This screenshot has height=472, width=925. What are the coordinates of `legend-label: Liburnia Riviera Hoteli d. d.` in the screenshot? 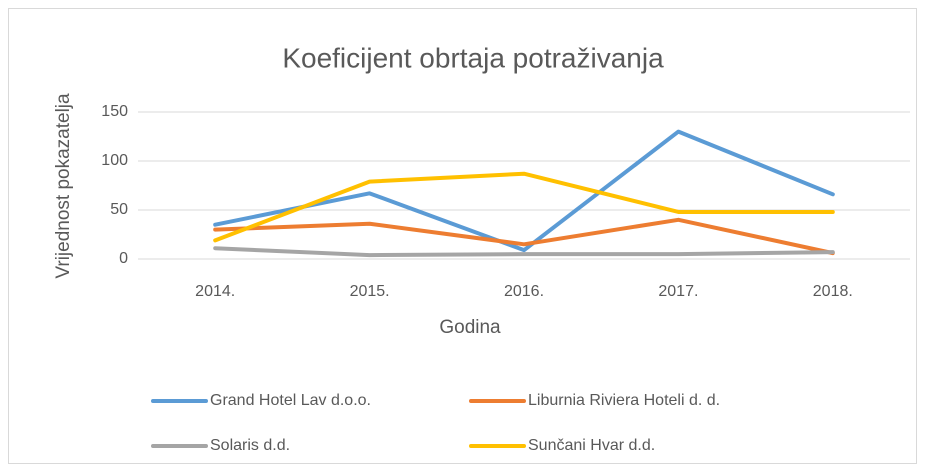 It's located at (624, 400).